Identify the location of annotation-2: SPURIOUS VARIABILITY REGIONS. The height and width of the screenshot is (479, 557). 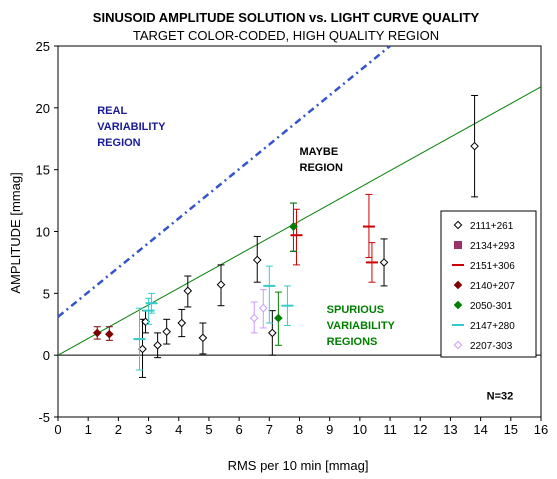
(361, 326).